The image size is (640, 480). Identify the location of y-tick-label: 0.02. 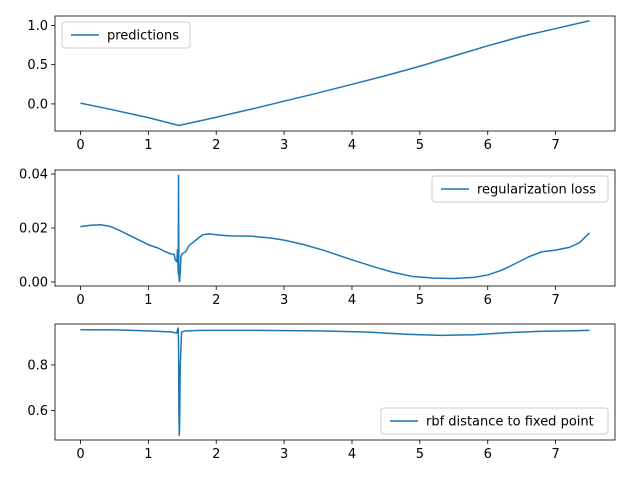
(33, 229).